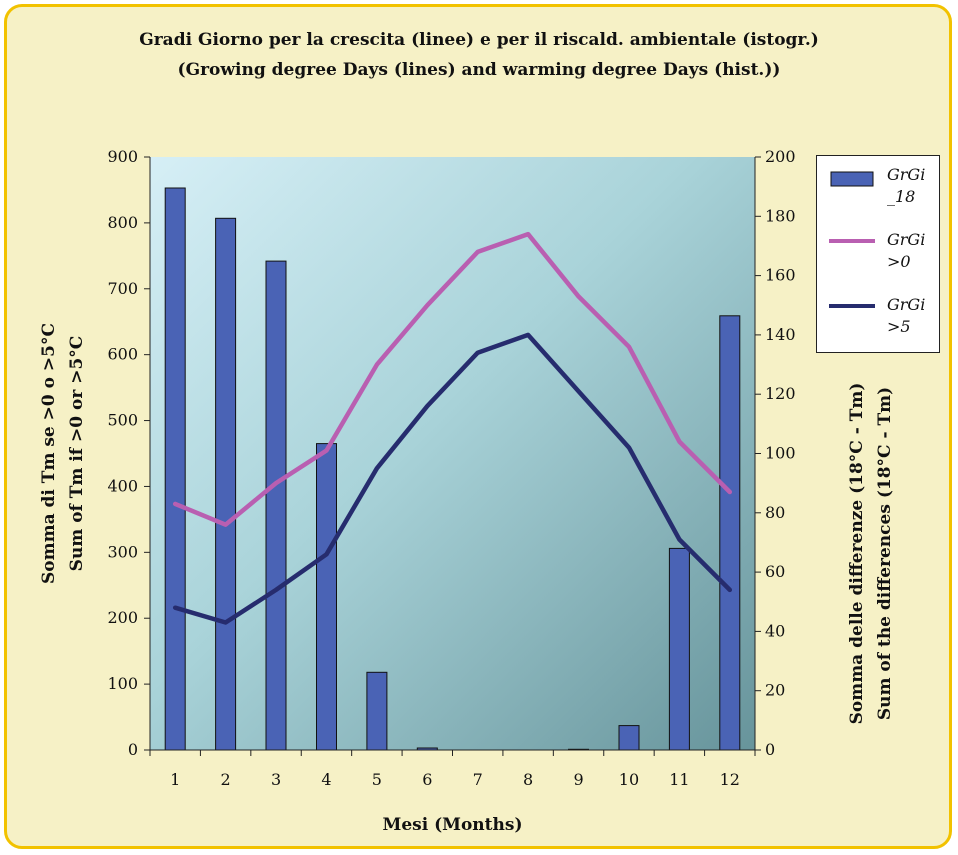  Describe the element at coordinates (780, 275) in the screenshot. I see `y2-tick-label: 160` at that location.